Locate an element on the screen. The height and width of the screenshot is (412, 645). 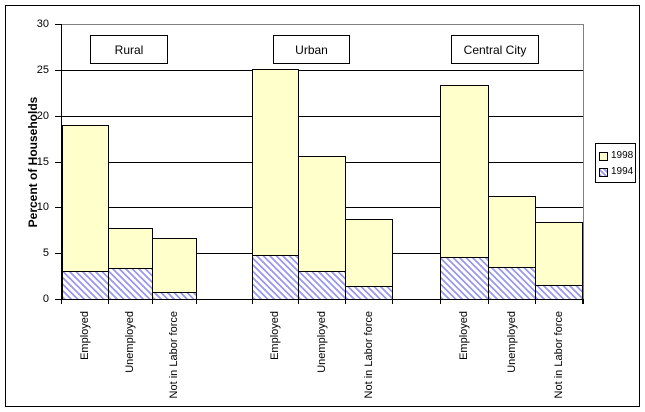
y-tick-label-0: 0 is located at coordinates (45, 299).